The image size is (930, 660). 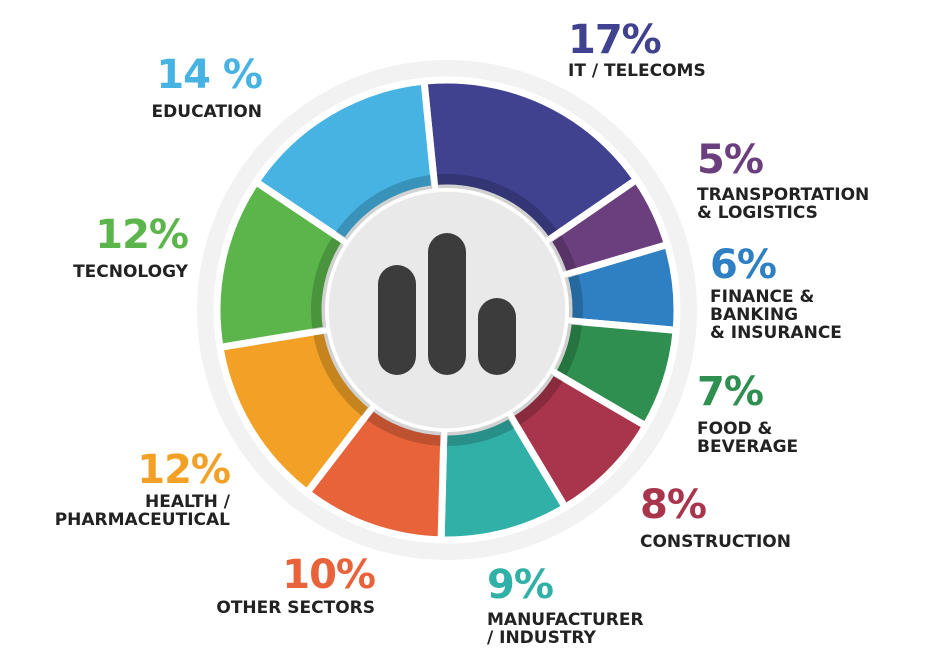 I want to click on percent-label: 7%, so click(x=730, y=392).